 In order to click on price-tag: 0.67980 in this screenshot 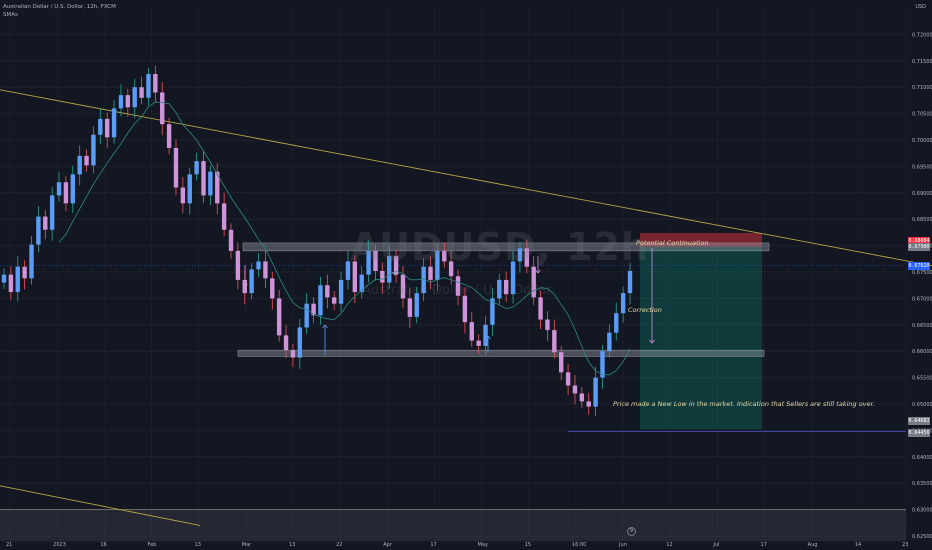, I will do `click(919, 246)`.